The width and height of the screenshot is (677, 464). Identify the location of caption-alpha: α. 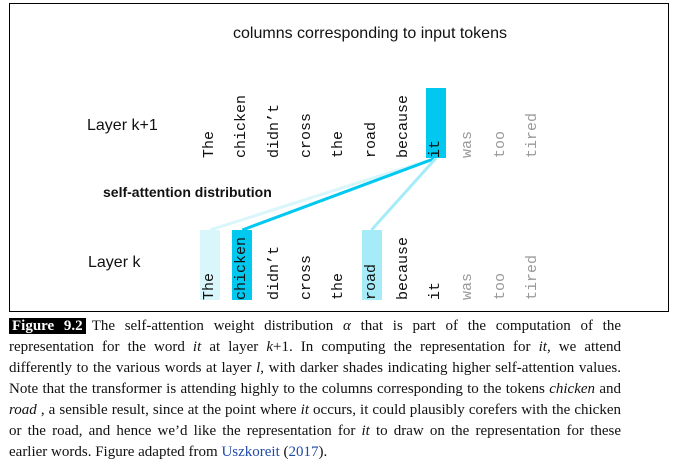
(346, 326).